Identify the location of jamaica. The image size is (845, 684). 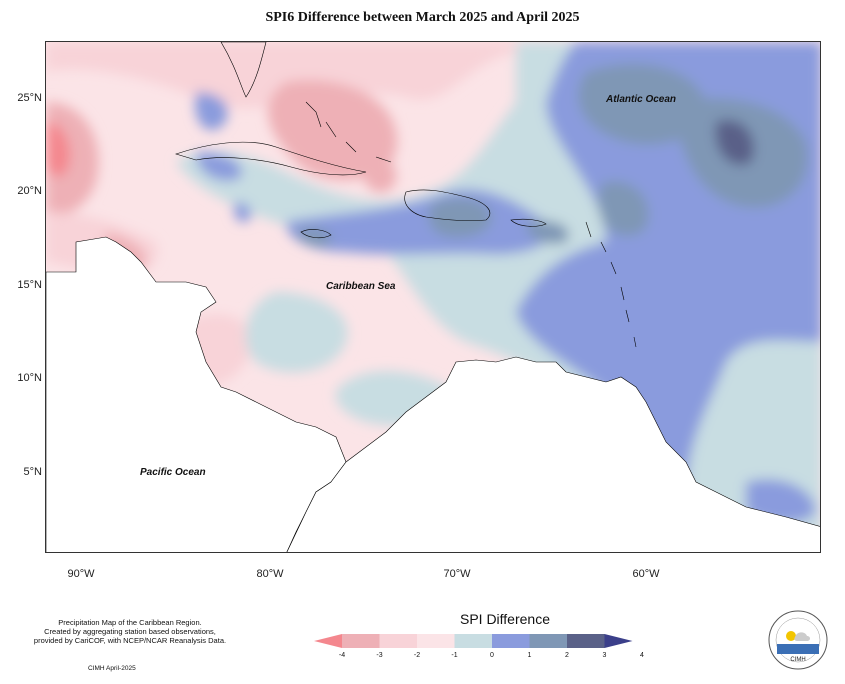
(316, 234).